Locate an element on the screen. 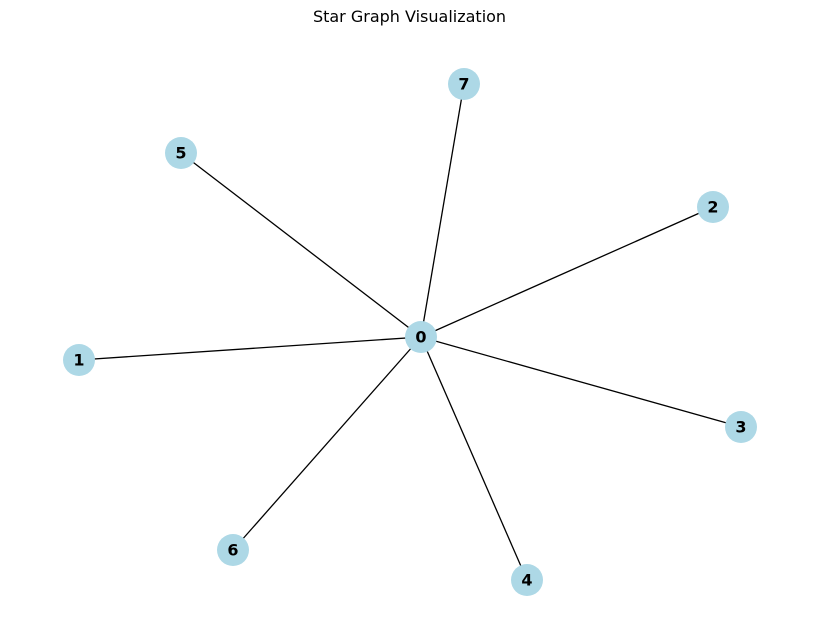 This screenshot has width=819, height=642. node-label-4: 4 is located at coordinates (526, 580).